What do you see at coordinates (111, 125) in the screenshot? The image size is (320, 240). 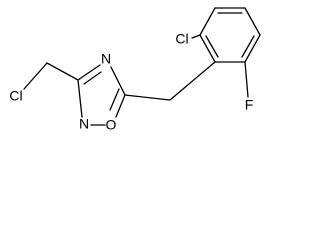 I see `atom-label: O` at bounding box center [111, 125].